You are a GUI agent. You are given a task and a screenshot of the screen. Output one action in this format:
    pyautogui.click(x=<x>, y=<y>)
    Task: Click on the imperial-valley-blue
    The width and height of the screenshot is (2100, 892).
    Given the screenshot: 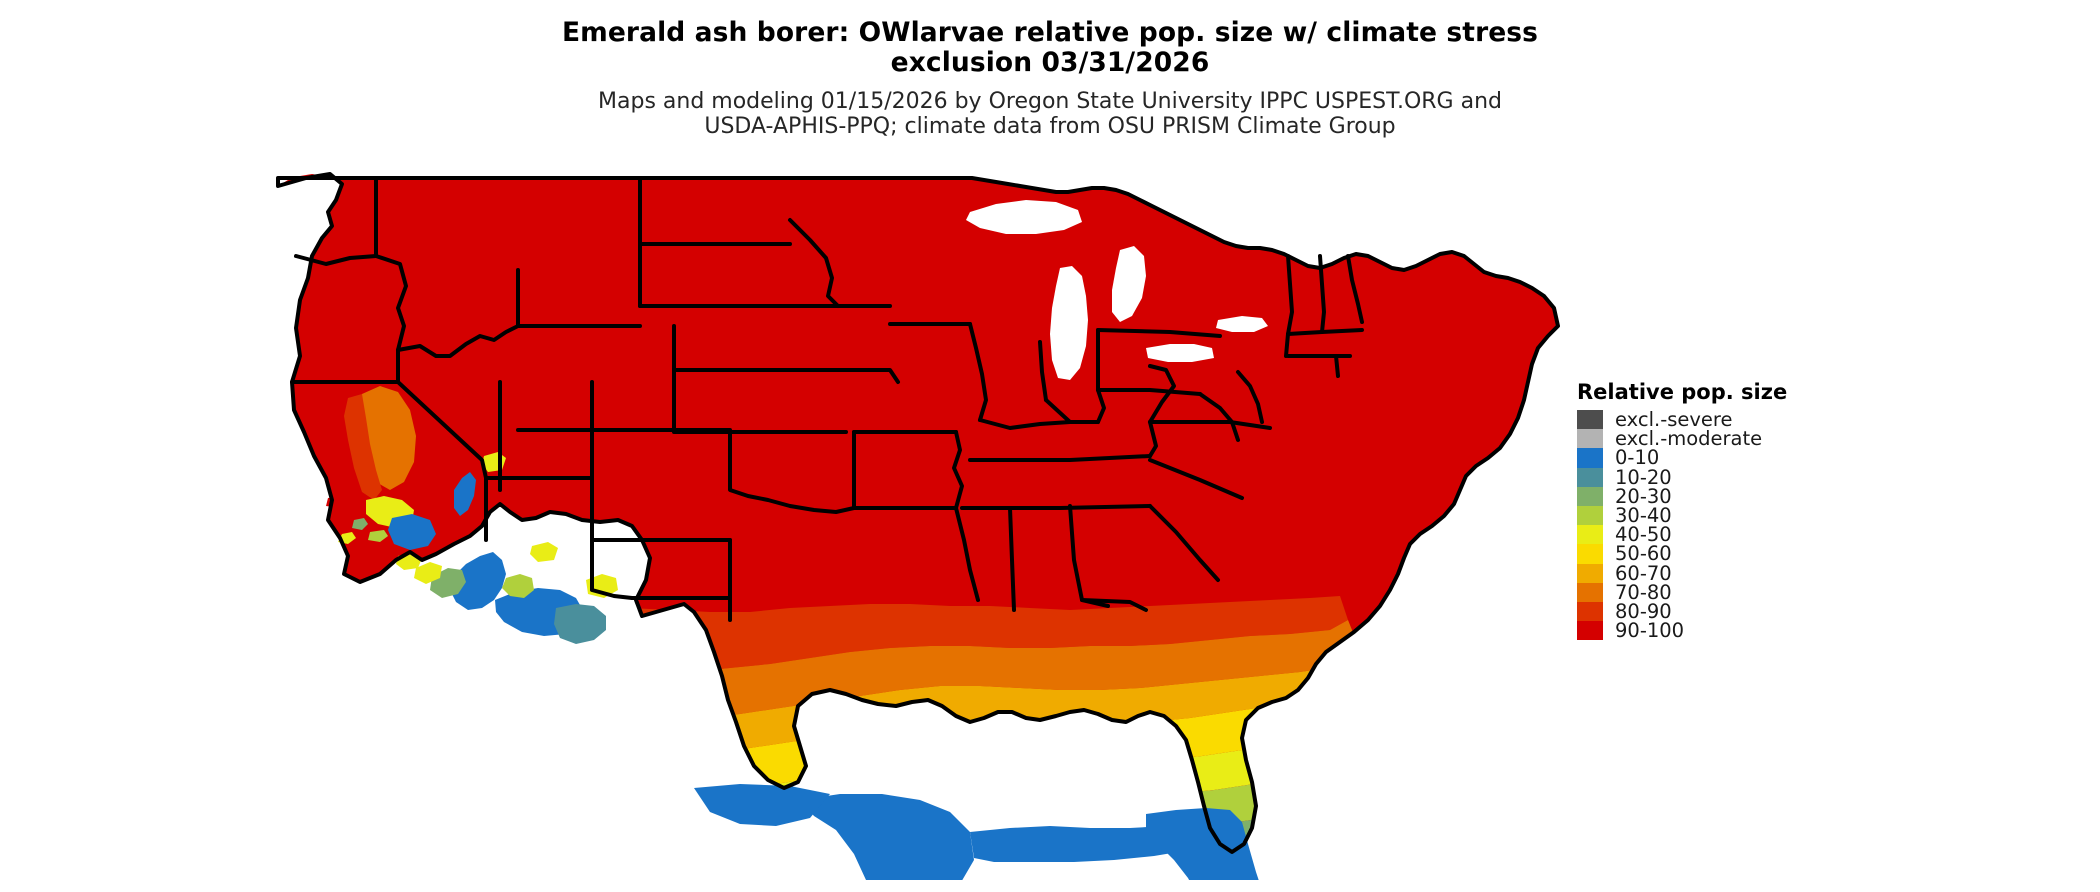 What is the action you would take?
    pyautogui.click(x=478, y=581)
    